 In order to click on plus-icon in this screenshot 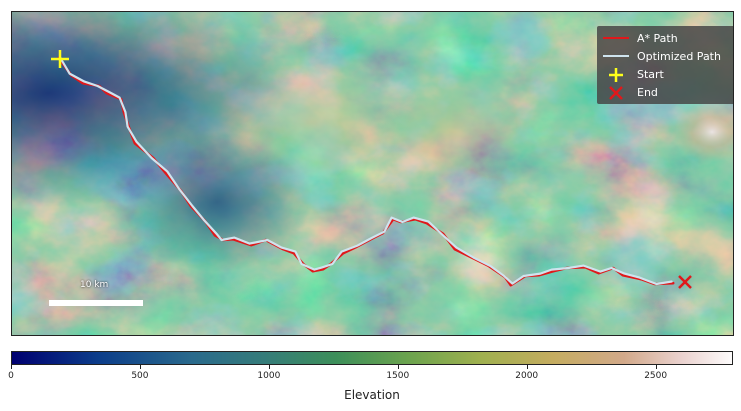, I will do `click(616, 74)`.